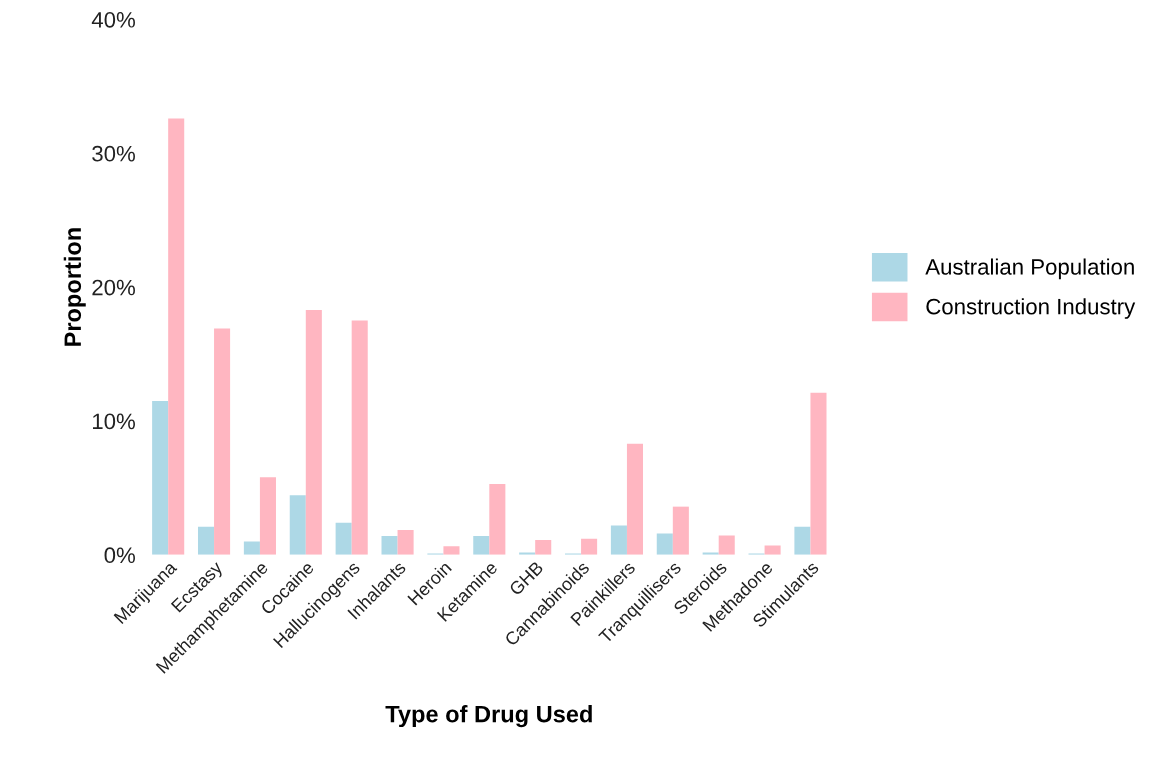 Image resolution: width=1172 pixels, height=776 pixels. I want to click on y-tick-label: 30%, so click(113, 153).